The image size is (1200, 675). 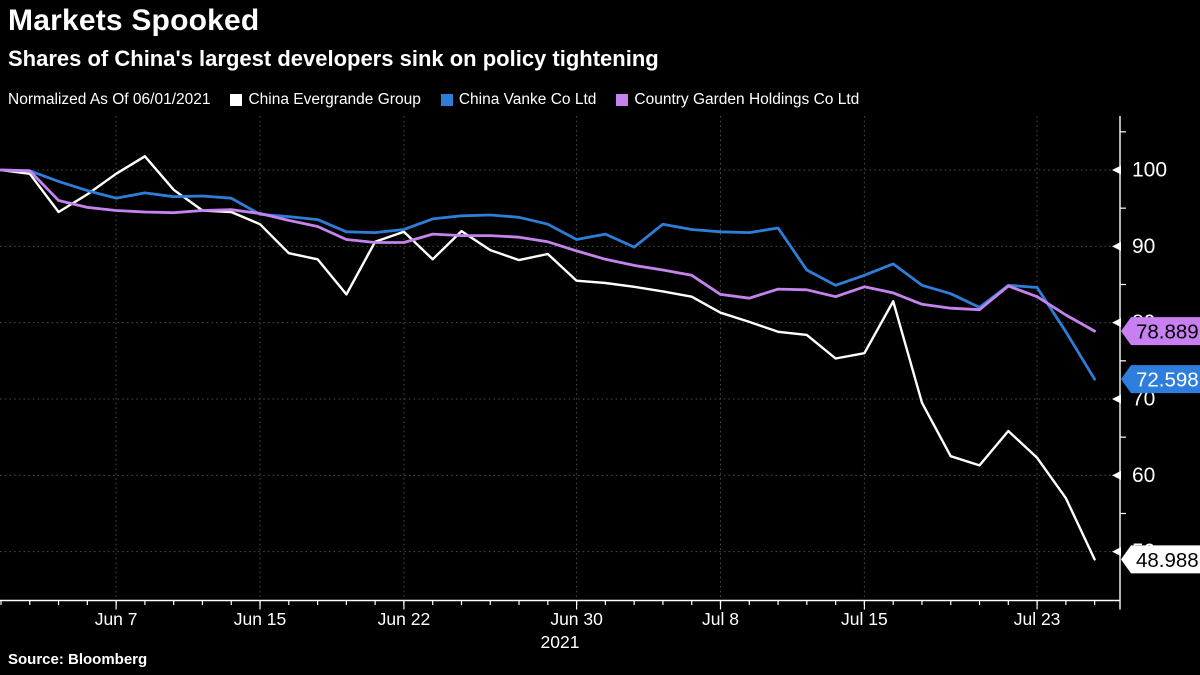 What do you see at coordinates (720, 619) in the screenshot?
I see `svg-text: Jul 8` at bounding box center [720, 619].